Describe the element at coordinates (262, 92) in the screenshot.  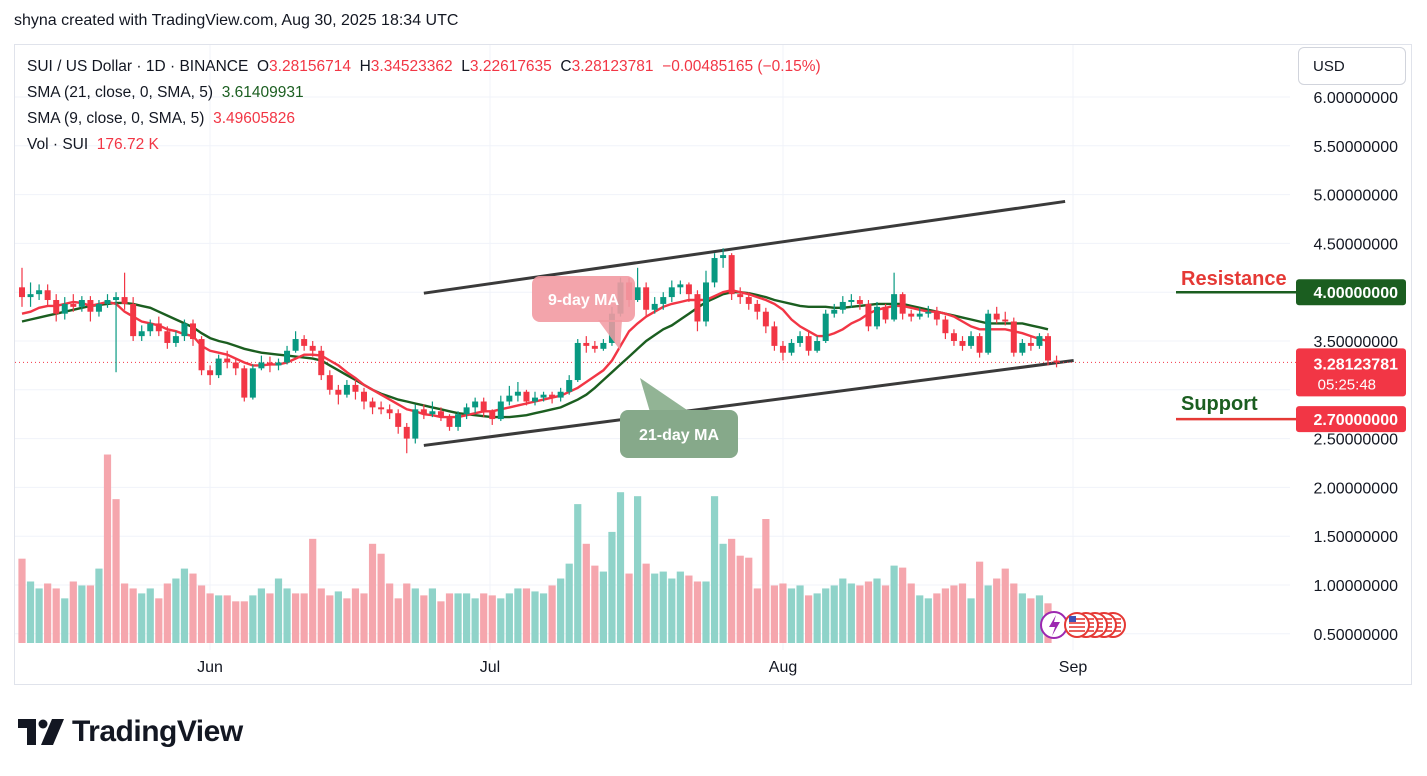
I see `legend-sma21-value: 3.61409931` at that location.